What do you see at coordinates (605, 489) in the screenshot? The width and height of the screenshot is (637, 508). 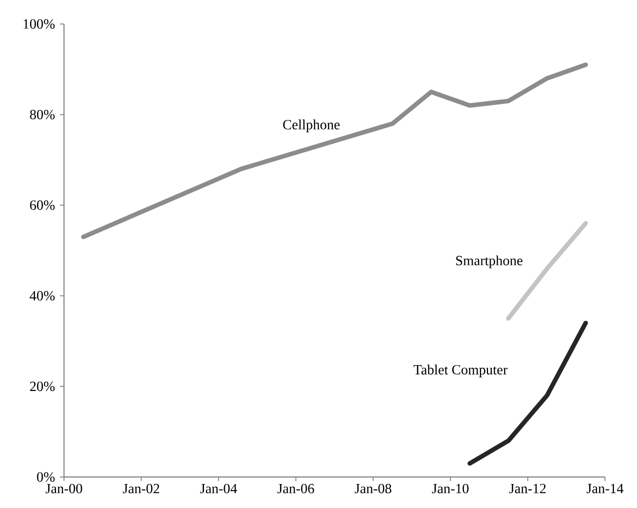 I see `x-tick-label: Jan-14` at bounding box center [605, 489].